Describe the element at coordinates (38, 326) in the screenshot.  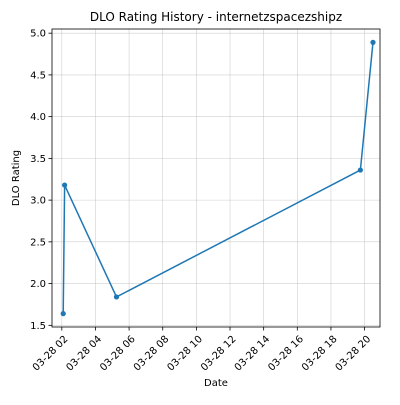
I see `y-tick-label: 1.5` at that location.